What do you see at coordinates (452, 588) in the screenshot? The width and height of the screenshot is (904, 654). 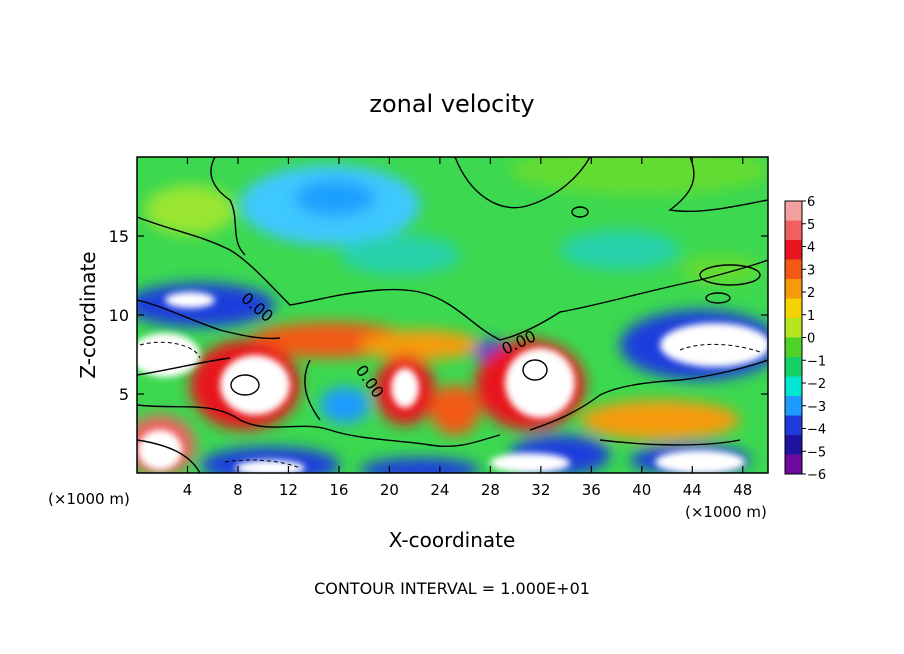 I see `footnote: CONTOUR INTERVAL = 1.000E+01` at bounding box center [452, 588].